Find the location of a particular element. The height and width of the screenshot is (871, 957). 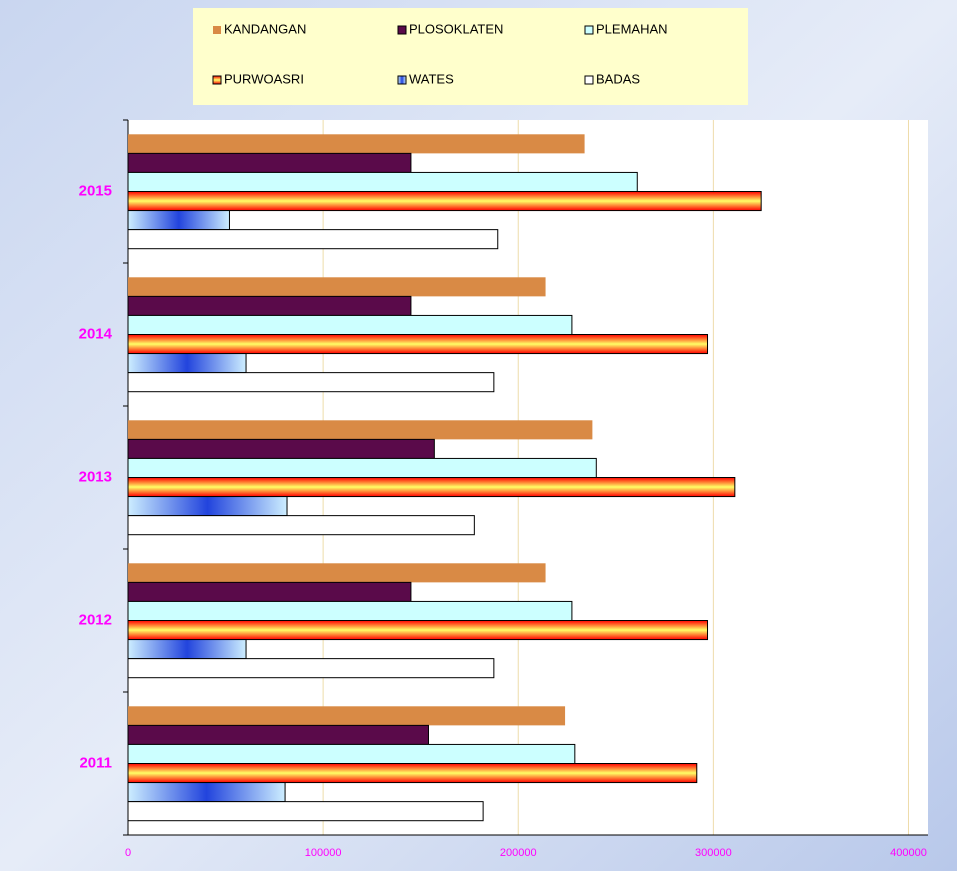

x-tick-label: 200000 is located at coordinates (518, 853).